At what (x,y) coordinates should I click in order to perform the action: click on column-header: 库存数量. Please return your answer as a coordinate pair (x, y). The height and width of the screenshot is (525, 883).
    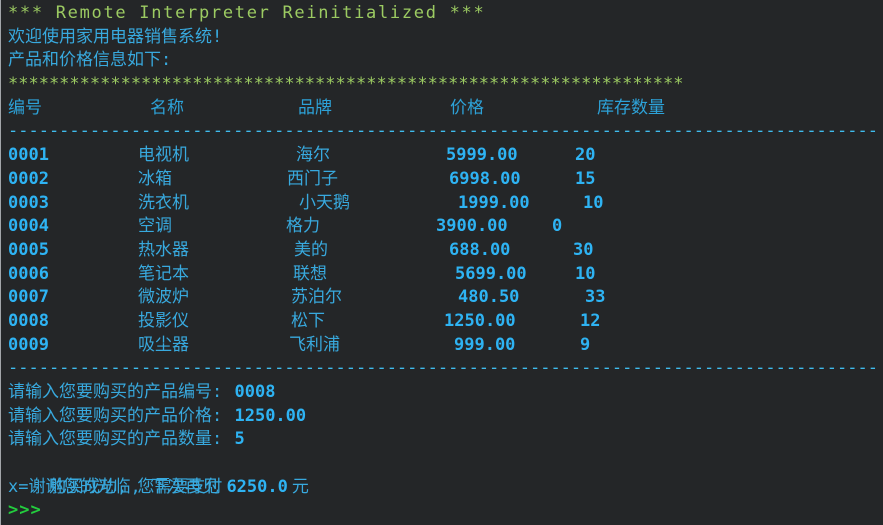
    Looking at the image, I should click on (631, 107).